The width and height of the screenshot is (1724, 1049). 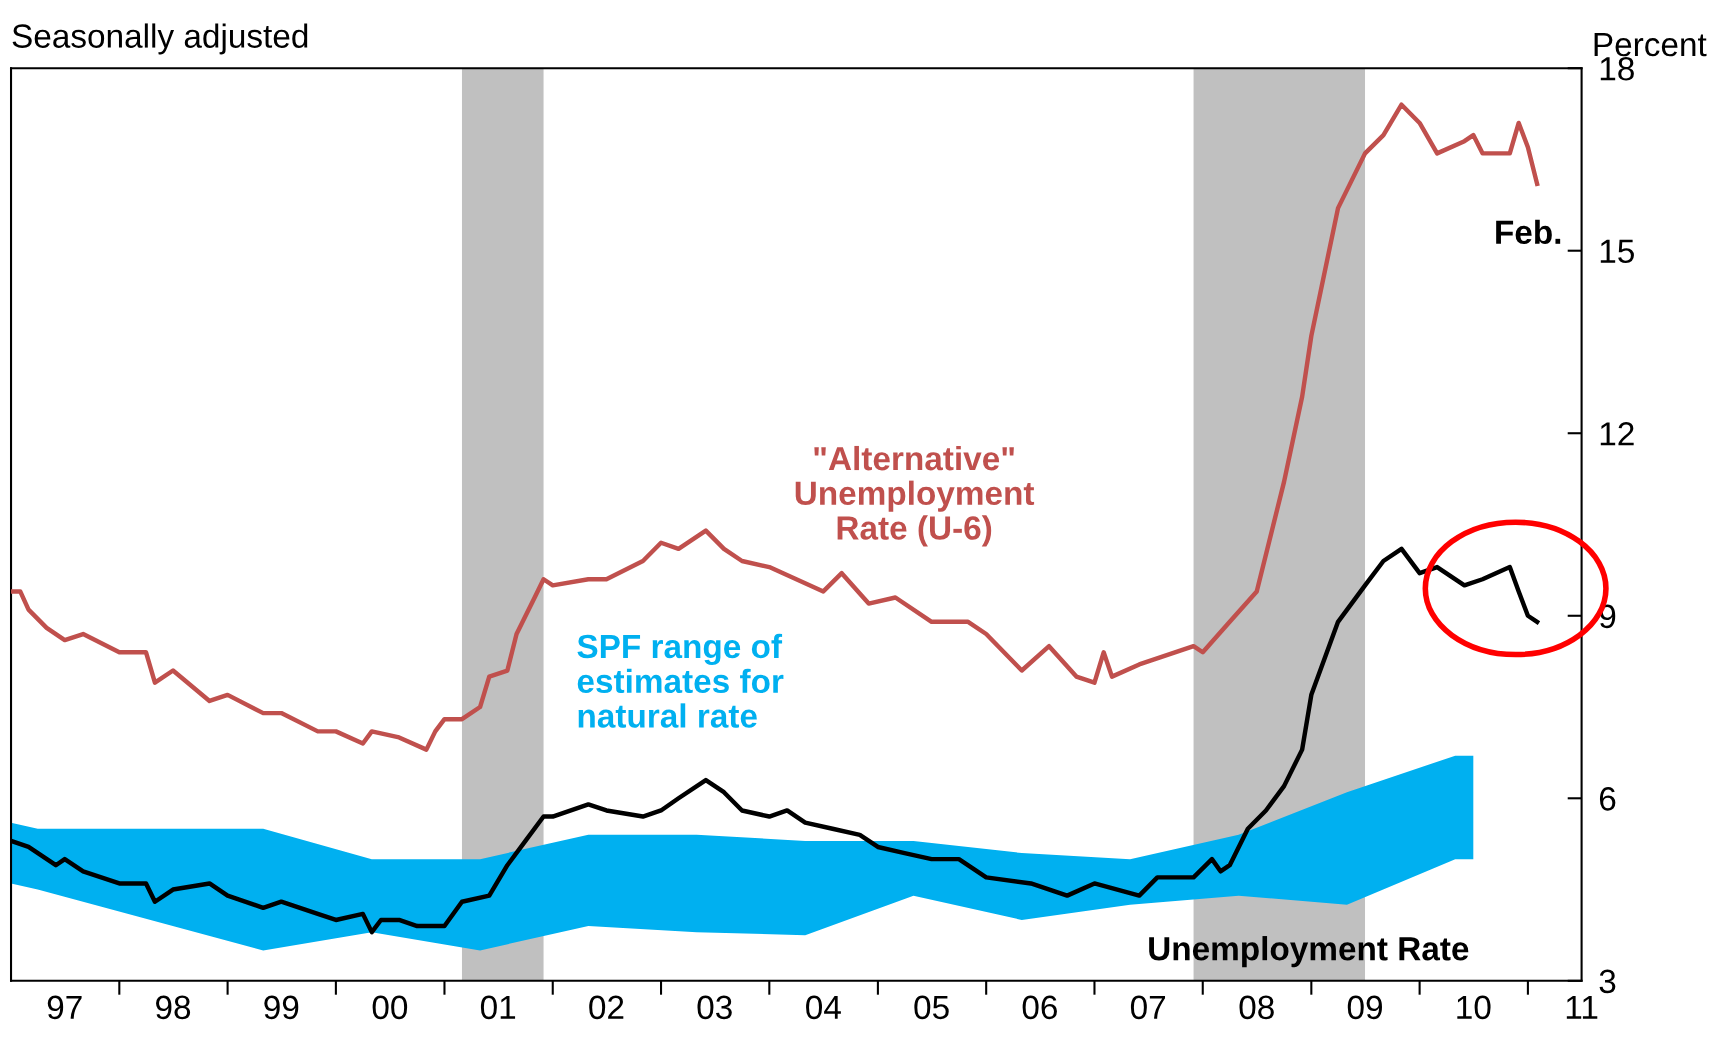 I want to click on x-tick-label: 02, so click(x=606, y=1007).